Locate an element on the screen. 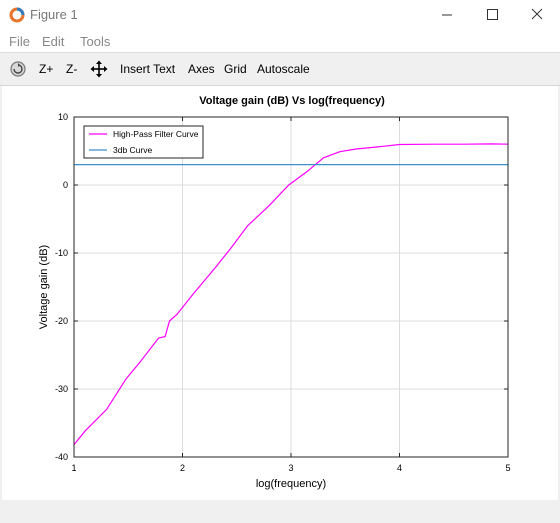  legend-box is located at coordinates (143, 142).